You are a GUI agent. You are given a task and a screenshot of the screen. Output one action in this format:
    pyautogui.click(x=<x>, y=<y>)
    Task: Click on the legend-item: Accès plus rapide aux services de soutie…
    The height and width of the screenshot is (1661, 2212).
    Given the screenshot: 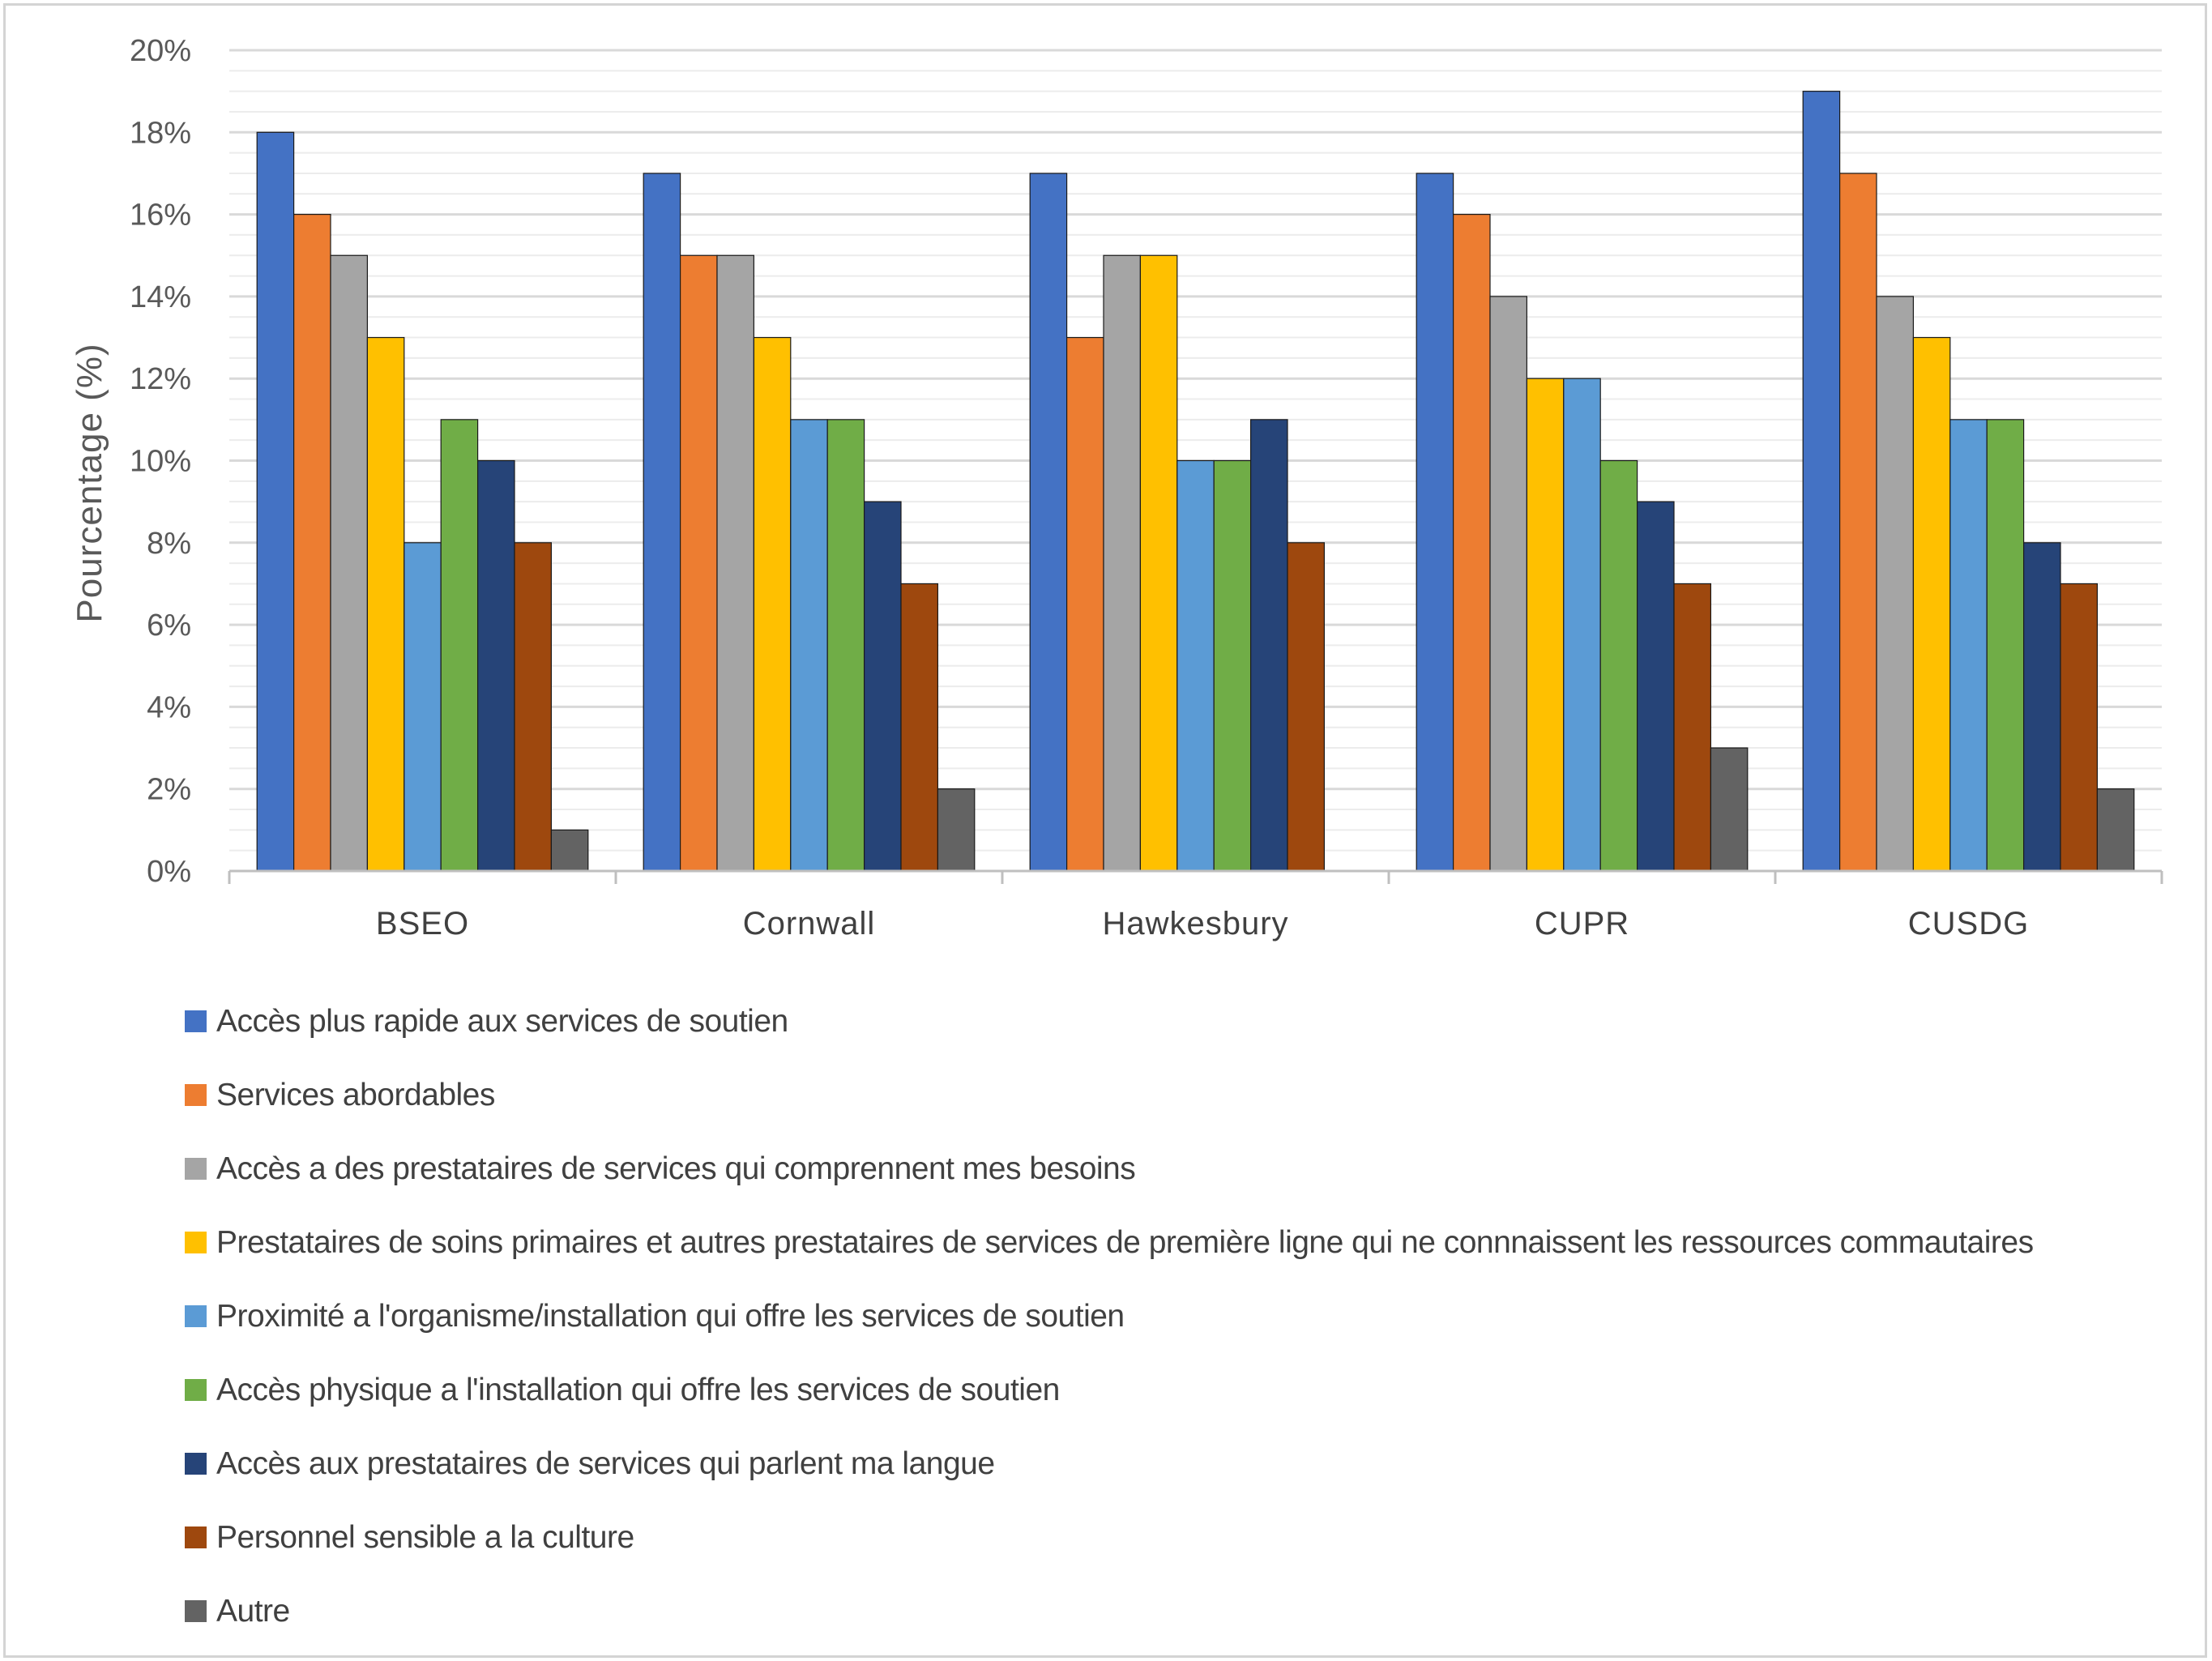 What is the action you would take?
    pyautogui.click(x=1109, y=1021)
    